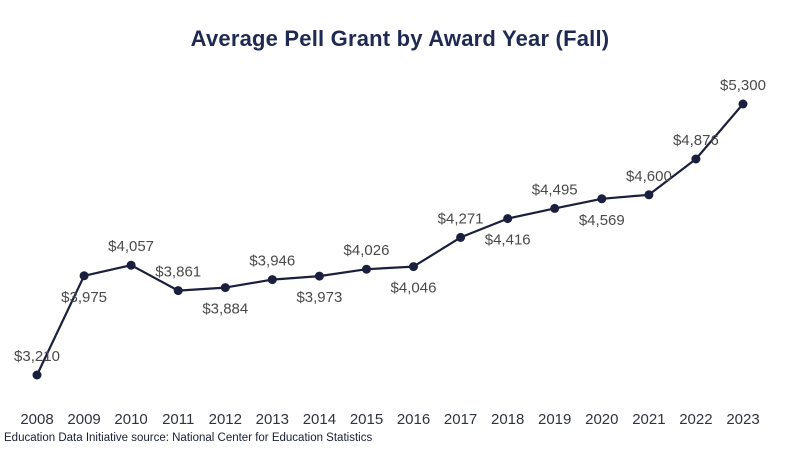  I want to click on chart-title: Average Pell Grant by Award Year (Fall), so click(400, 38).